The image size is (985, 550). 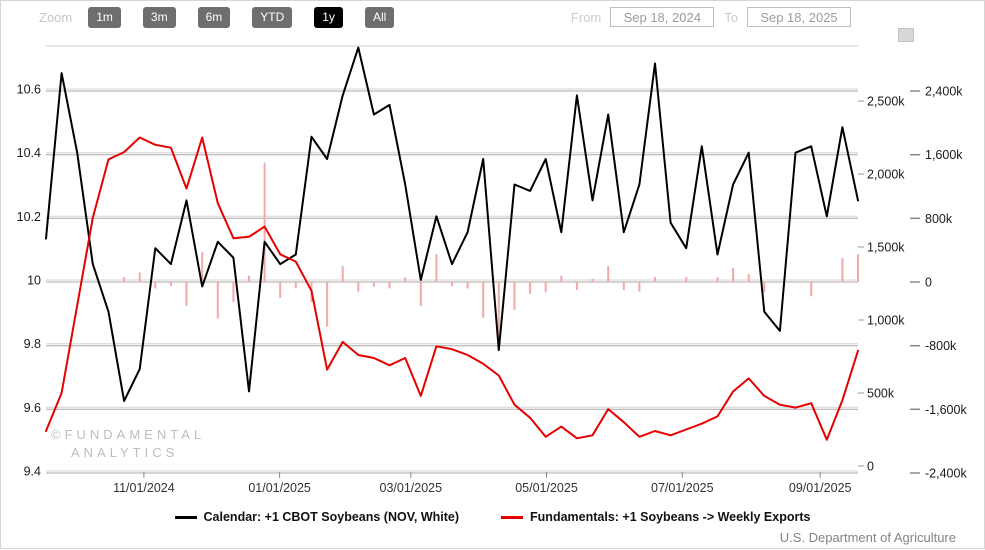 I want to click on y-axis-left-tick-label: 9.6, so click(x=32, y=408).